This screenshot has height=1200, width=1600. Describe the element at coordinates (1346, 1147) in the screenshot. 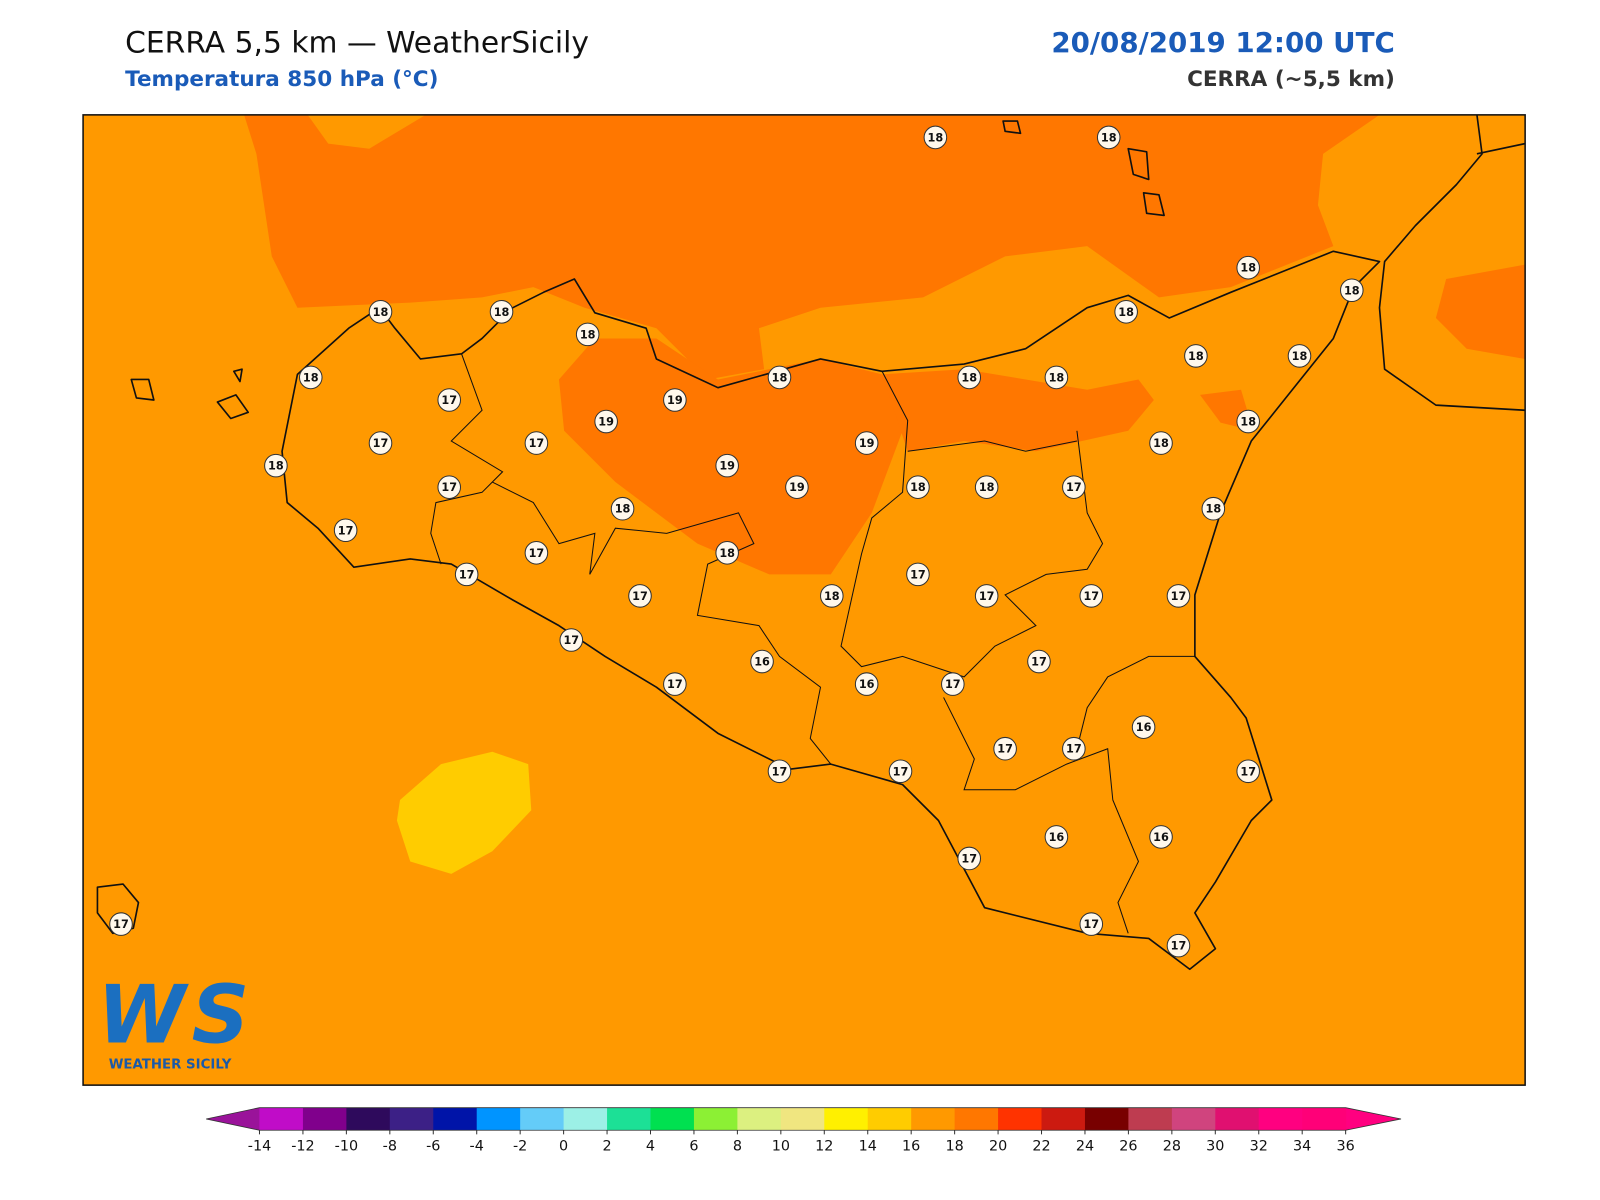

I see `colorbar-tick-label: 36` at that location.